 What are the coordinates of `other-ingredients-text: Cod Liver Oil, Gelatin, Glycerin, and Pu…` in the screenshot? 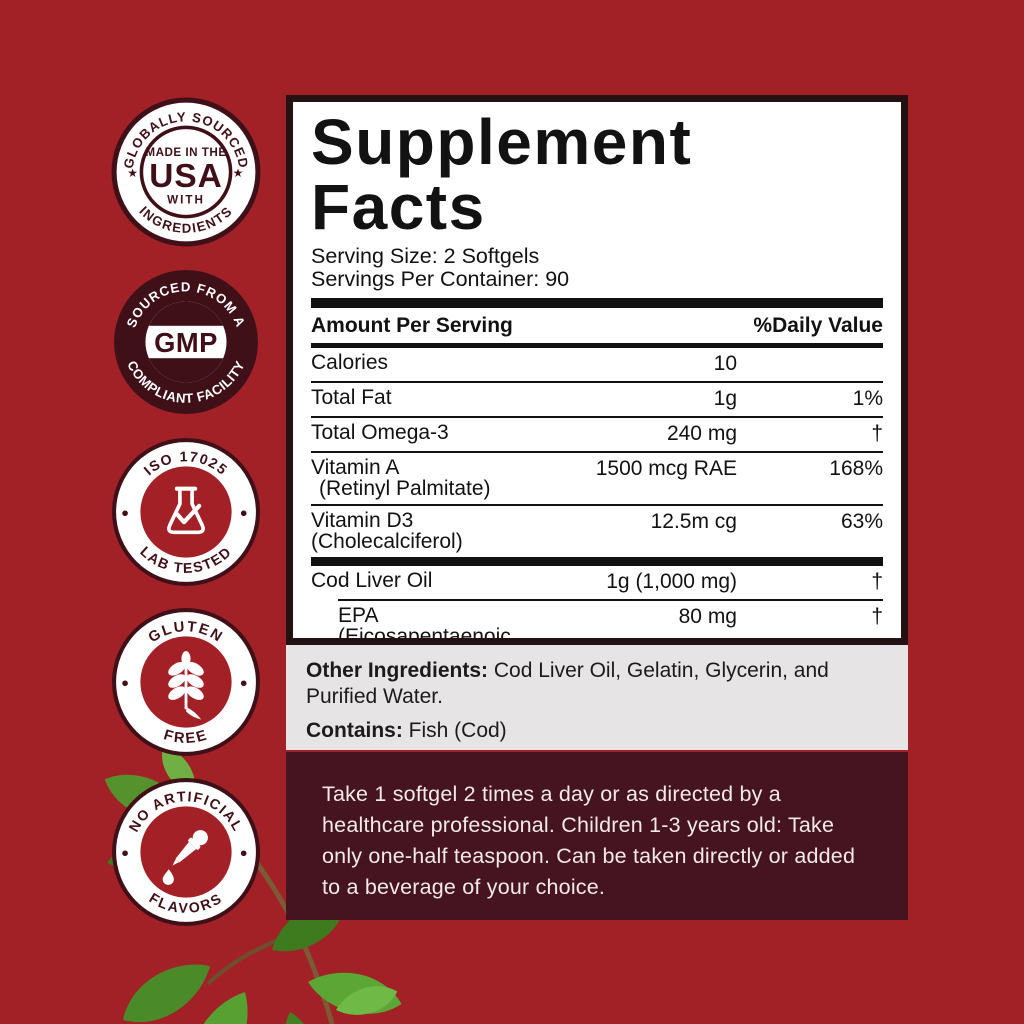 It's located at (567, 683).